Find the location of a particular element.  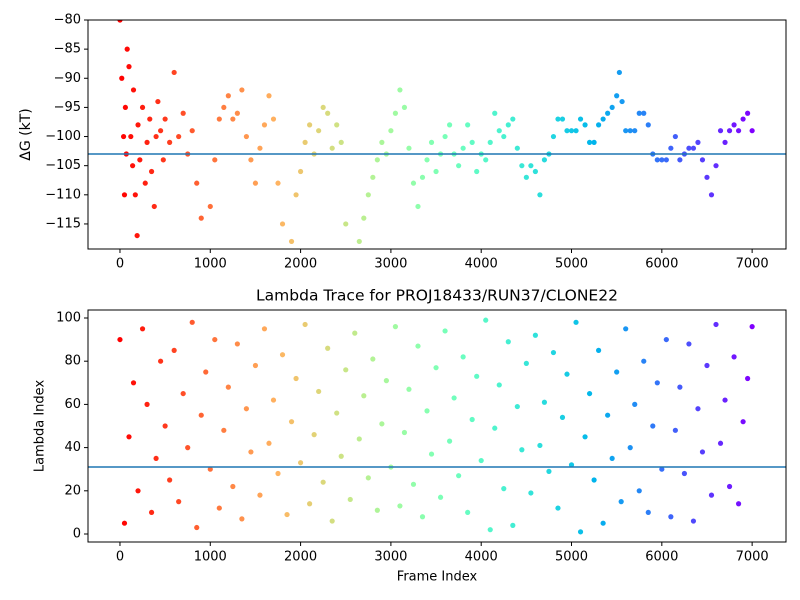

y-tick-label: 40 is located at coordinates (72, 447).